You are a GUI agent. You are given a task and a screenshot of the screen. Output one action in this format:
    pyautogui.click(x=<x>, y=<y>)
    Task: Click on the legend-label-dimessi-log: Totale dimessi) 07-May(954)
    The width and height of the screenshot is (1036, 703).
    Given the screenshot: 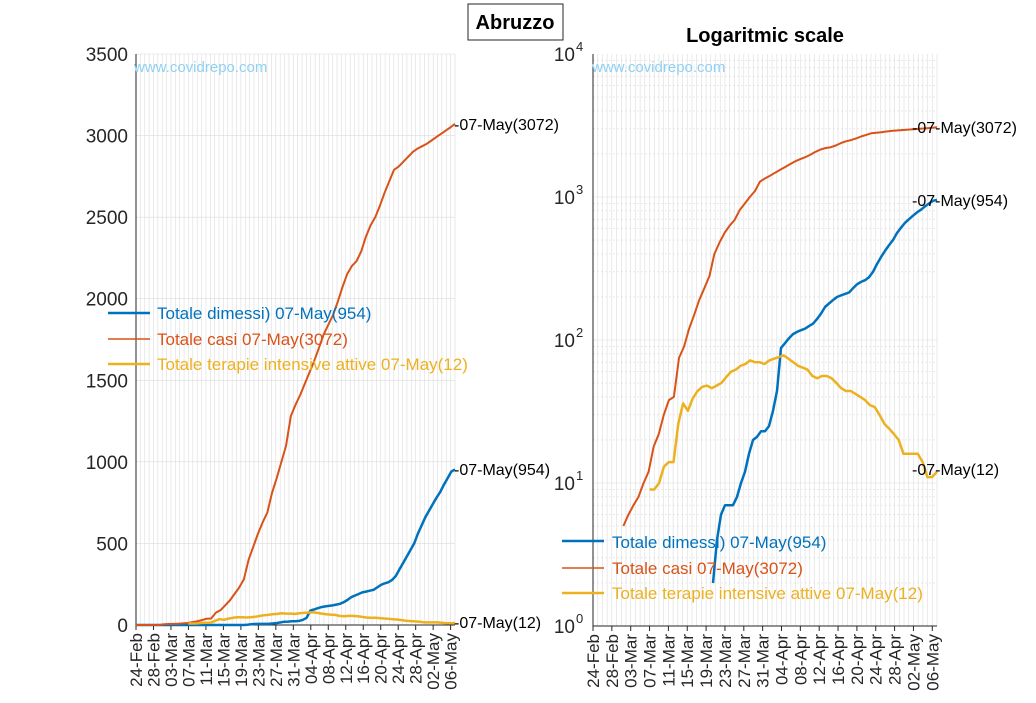 What is the action you would take?
    pyautogui.click(x=719, y=542)
    